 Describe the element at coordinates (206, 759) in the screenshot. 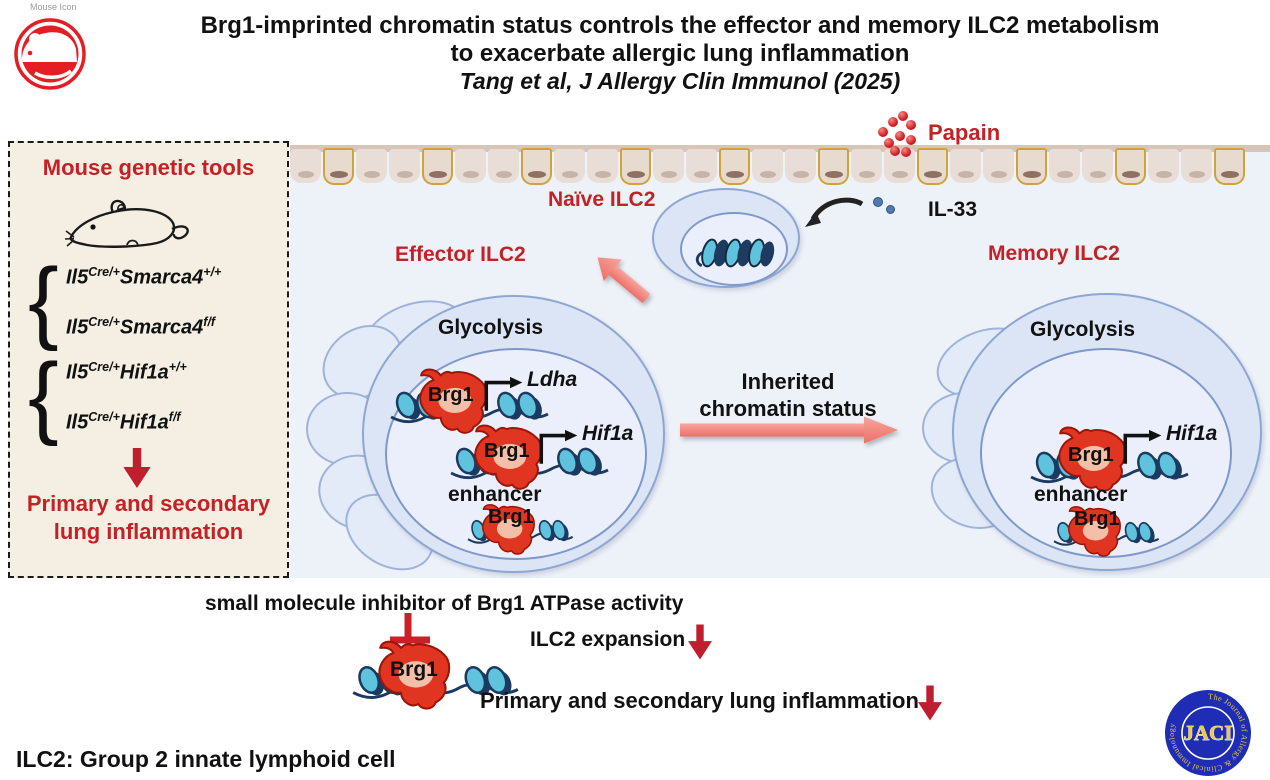

I see `footnote-label: ILC2: Group 2 innate lymphoid cell` at that location.